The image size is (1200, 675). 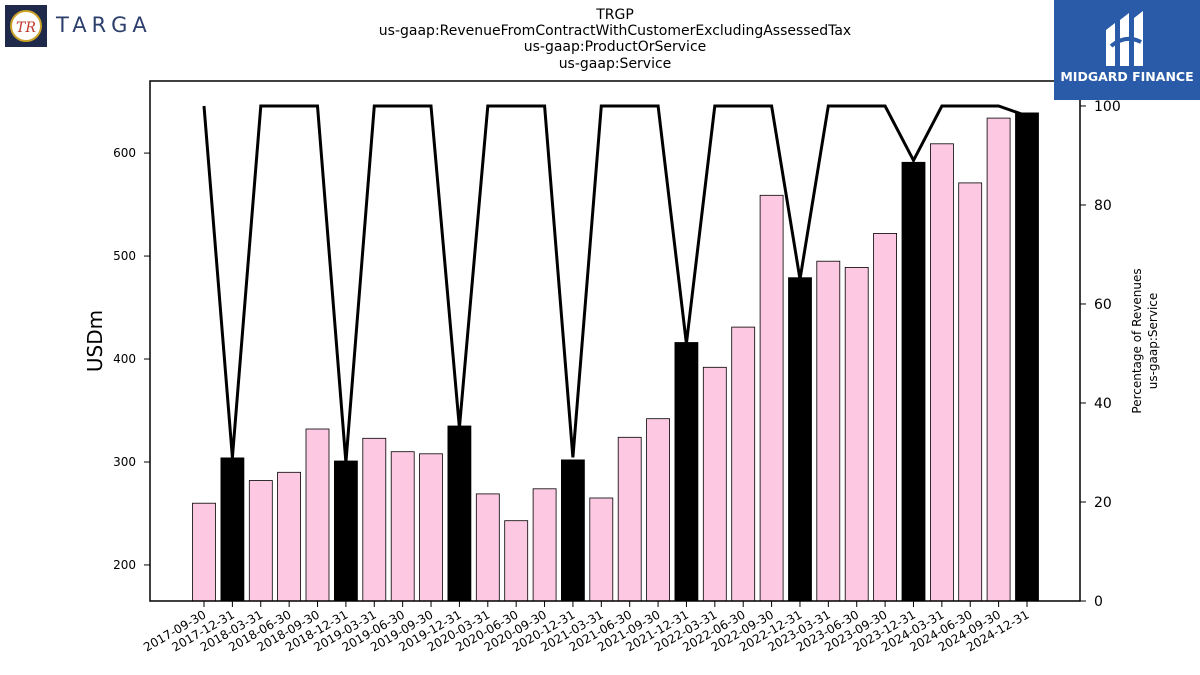 I want to click on y-axis-ticks: 200 300 400 500 600, so click(x=131, y=359).